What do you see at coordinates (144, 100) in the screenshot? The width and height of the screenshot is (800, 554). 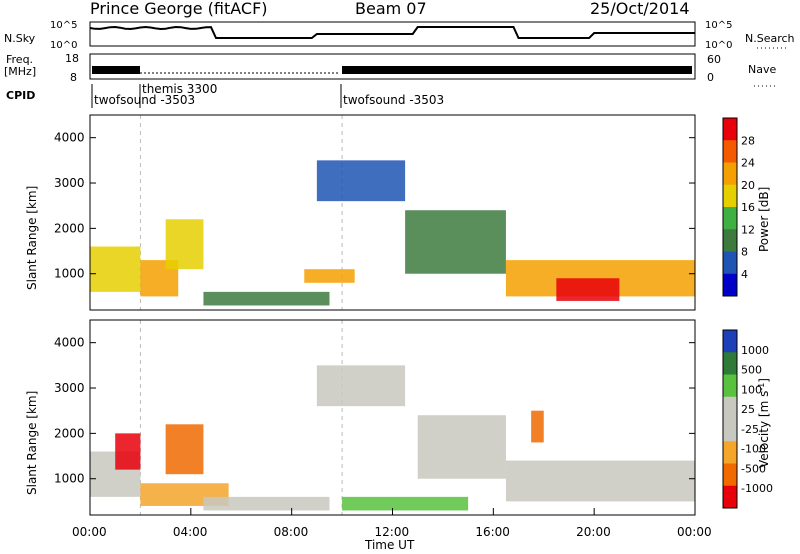 I see `cpid-entry-1: twofsound -3503` at bounding box center [144, 100].